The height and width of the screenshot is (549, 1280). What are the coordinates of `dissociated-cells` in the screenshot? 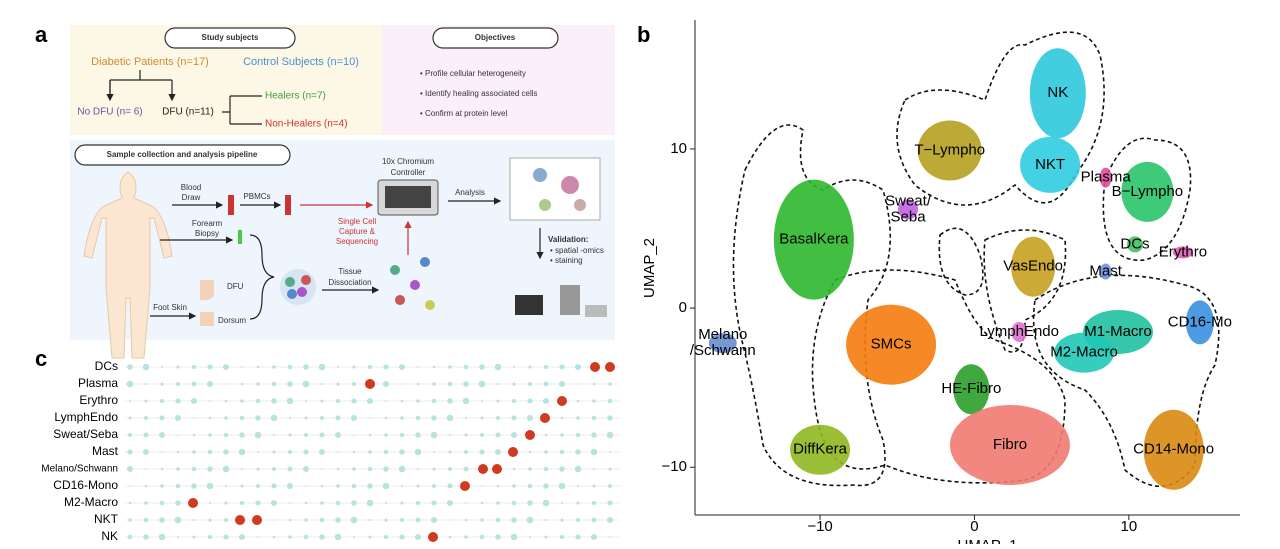 It's located at (412, 283).